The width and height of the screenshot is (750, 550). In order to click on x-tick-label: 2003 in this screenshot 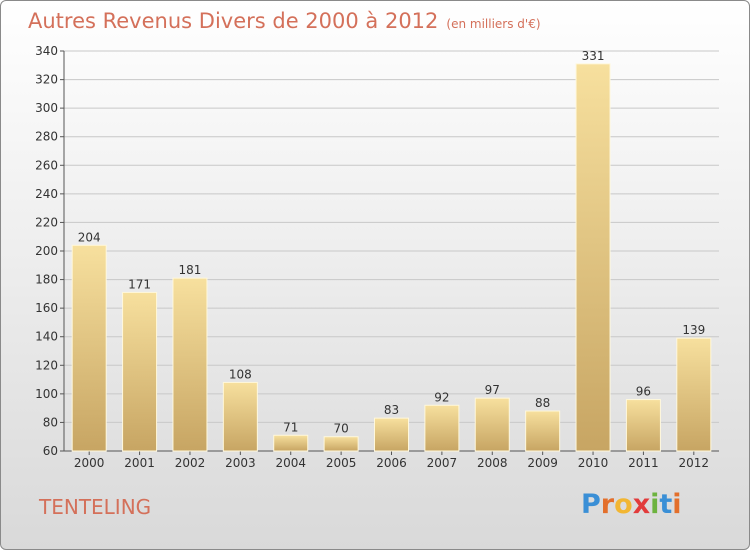, I will do `click(240, 463)`.